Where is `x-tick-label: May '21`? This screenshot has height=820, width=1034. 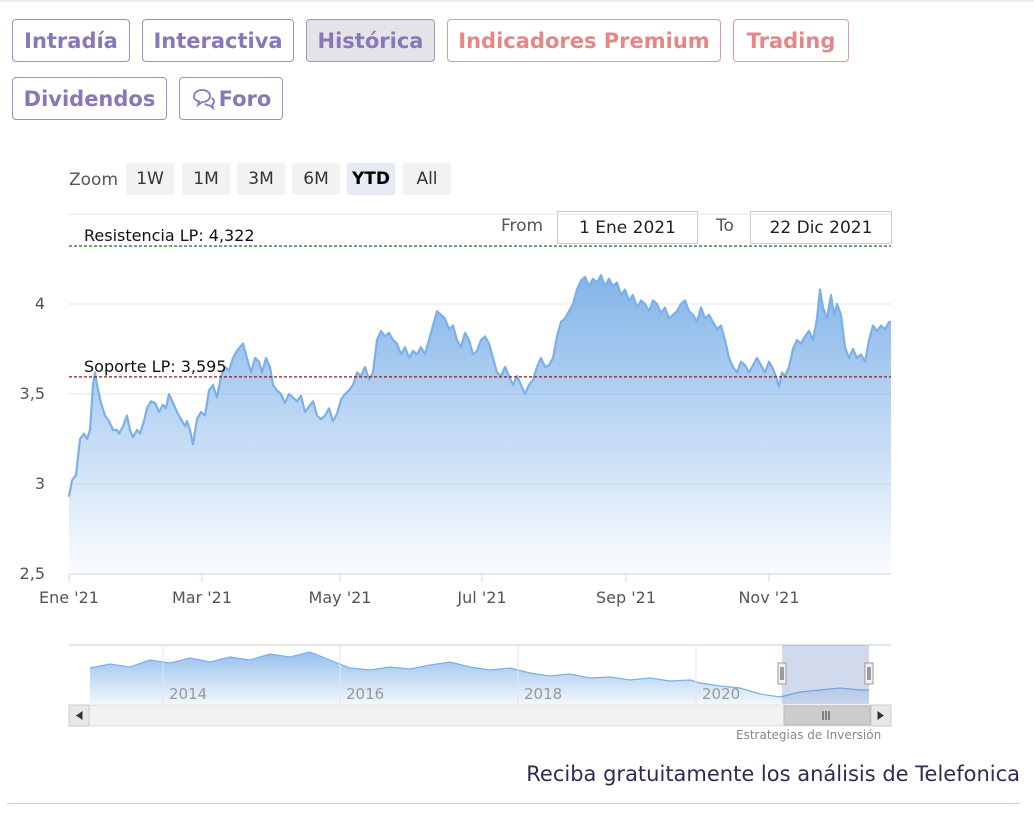 x-tick-label: May '21 is located at coordinates (340, 597).